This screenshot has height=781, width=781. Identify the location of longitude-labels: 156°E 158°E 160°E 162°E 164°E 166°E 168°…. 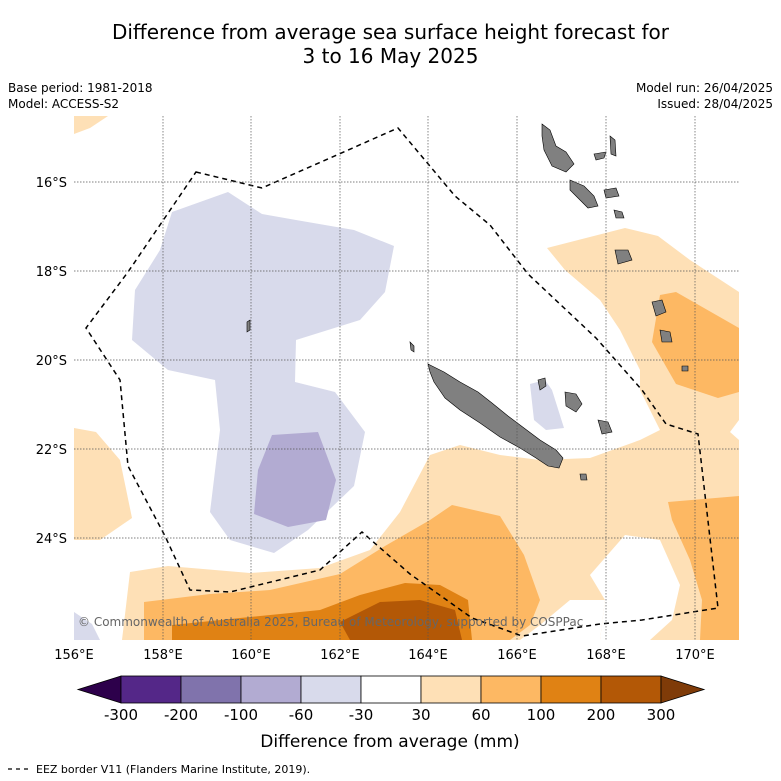
(384, 655).